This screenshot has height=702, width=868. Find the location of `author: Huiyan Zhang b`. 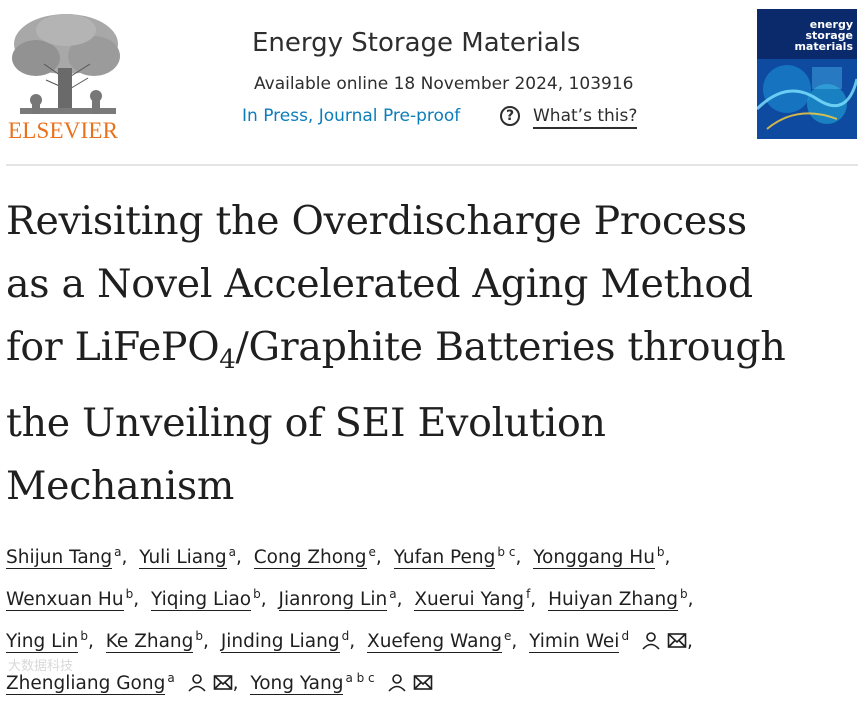

author: Huiyan Zhang b is located at coordinates (618, 597).